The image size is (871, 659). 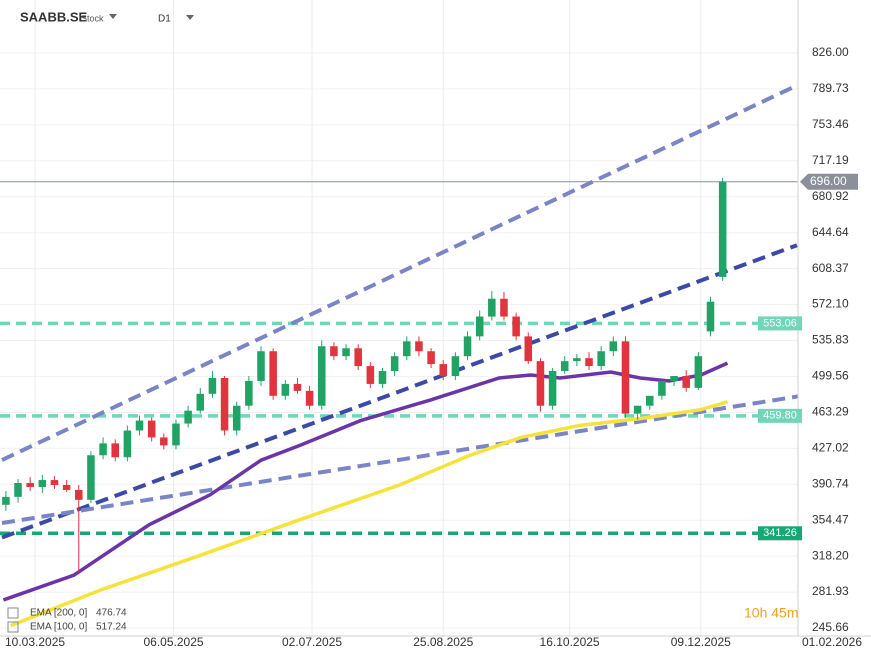 I want to click on legend-name: EMA [100, 0], so click(x=58, y=627).